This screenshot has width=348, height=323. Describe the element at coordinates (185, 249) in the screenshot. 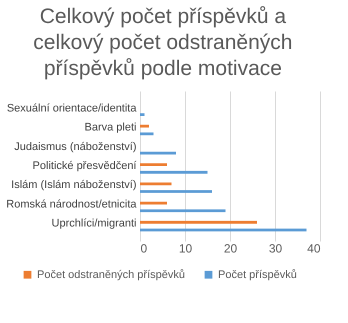

I see `x-tick-label: 10` at that location.